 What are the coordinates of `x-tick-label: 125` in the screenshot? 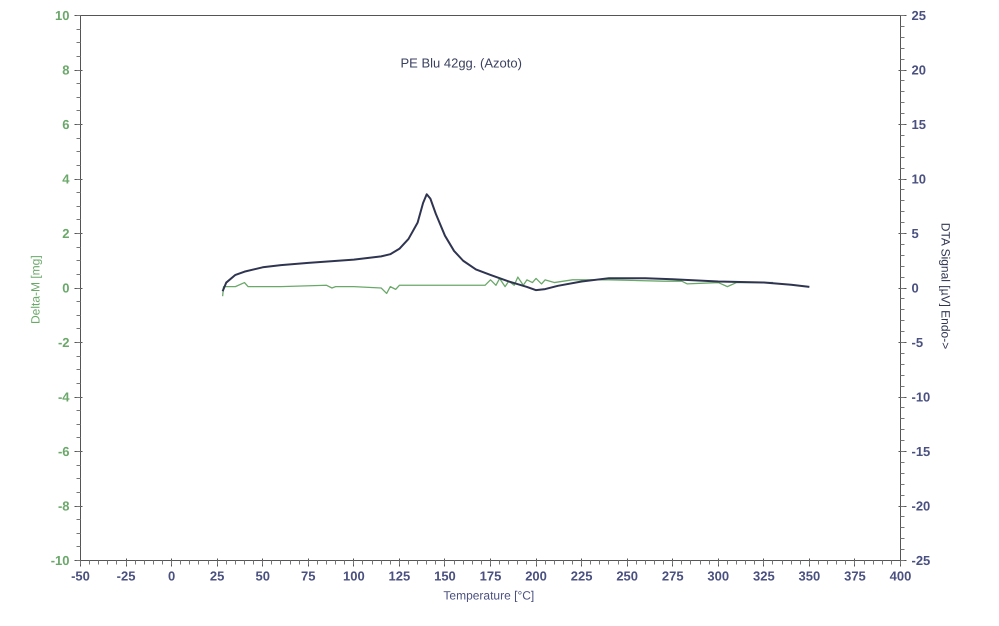 It's located at (399, 576).